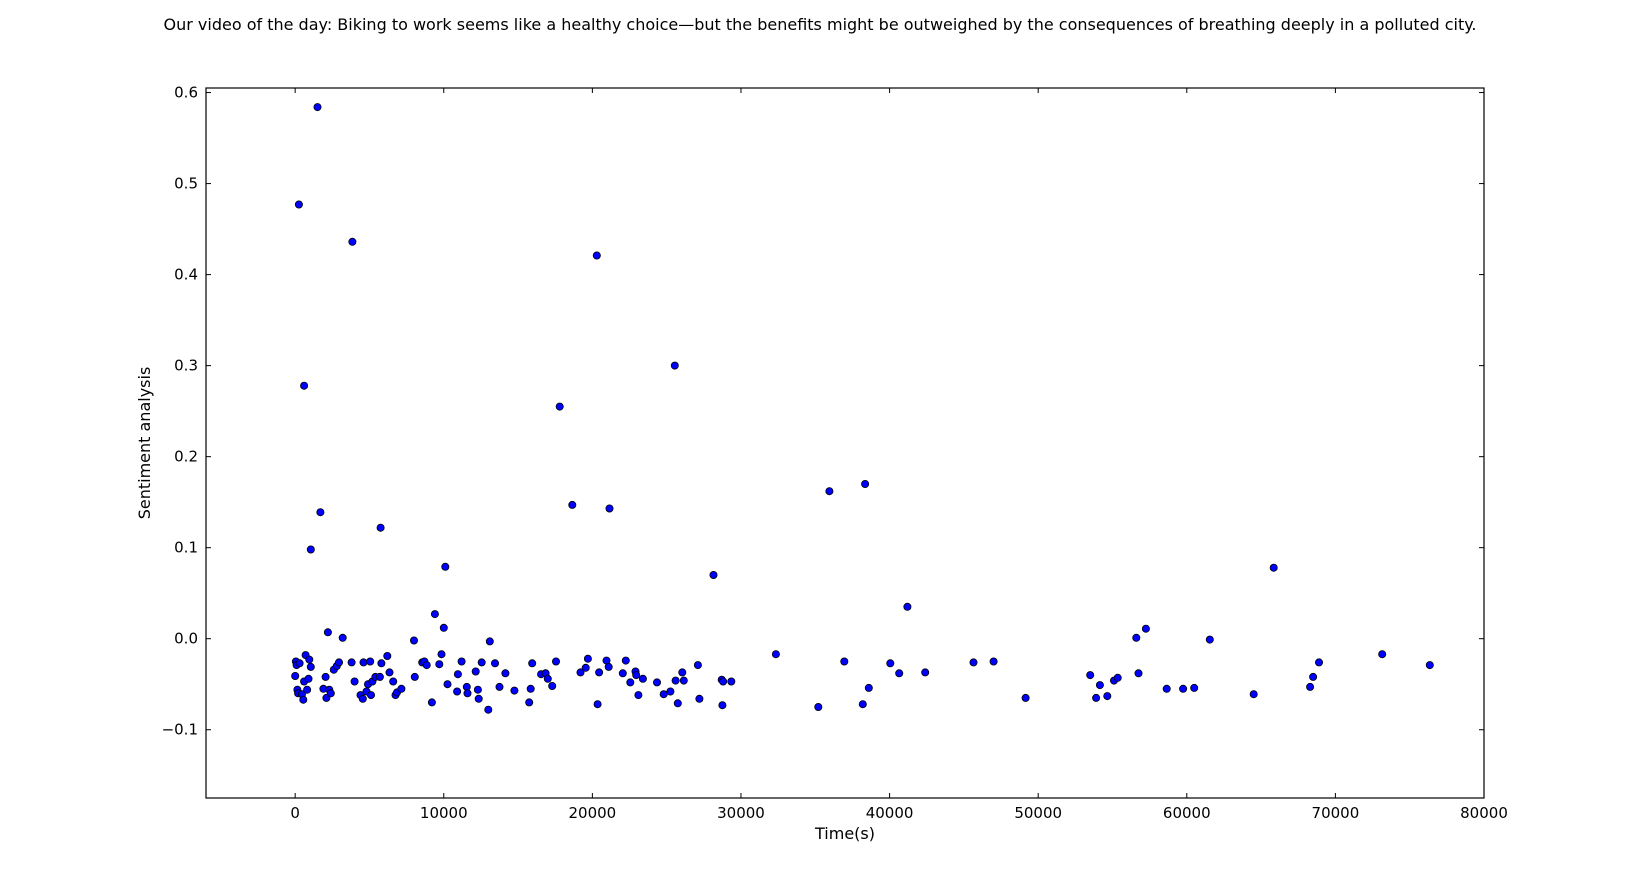 This screenshot has height=882, width=1641. Describe the element at coordinates (186, 548) in the screenshot. I see `y-tick-label: 0.1` at that location.